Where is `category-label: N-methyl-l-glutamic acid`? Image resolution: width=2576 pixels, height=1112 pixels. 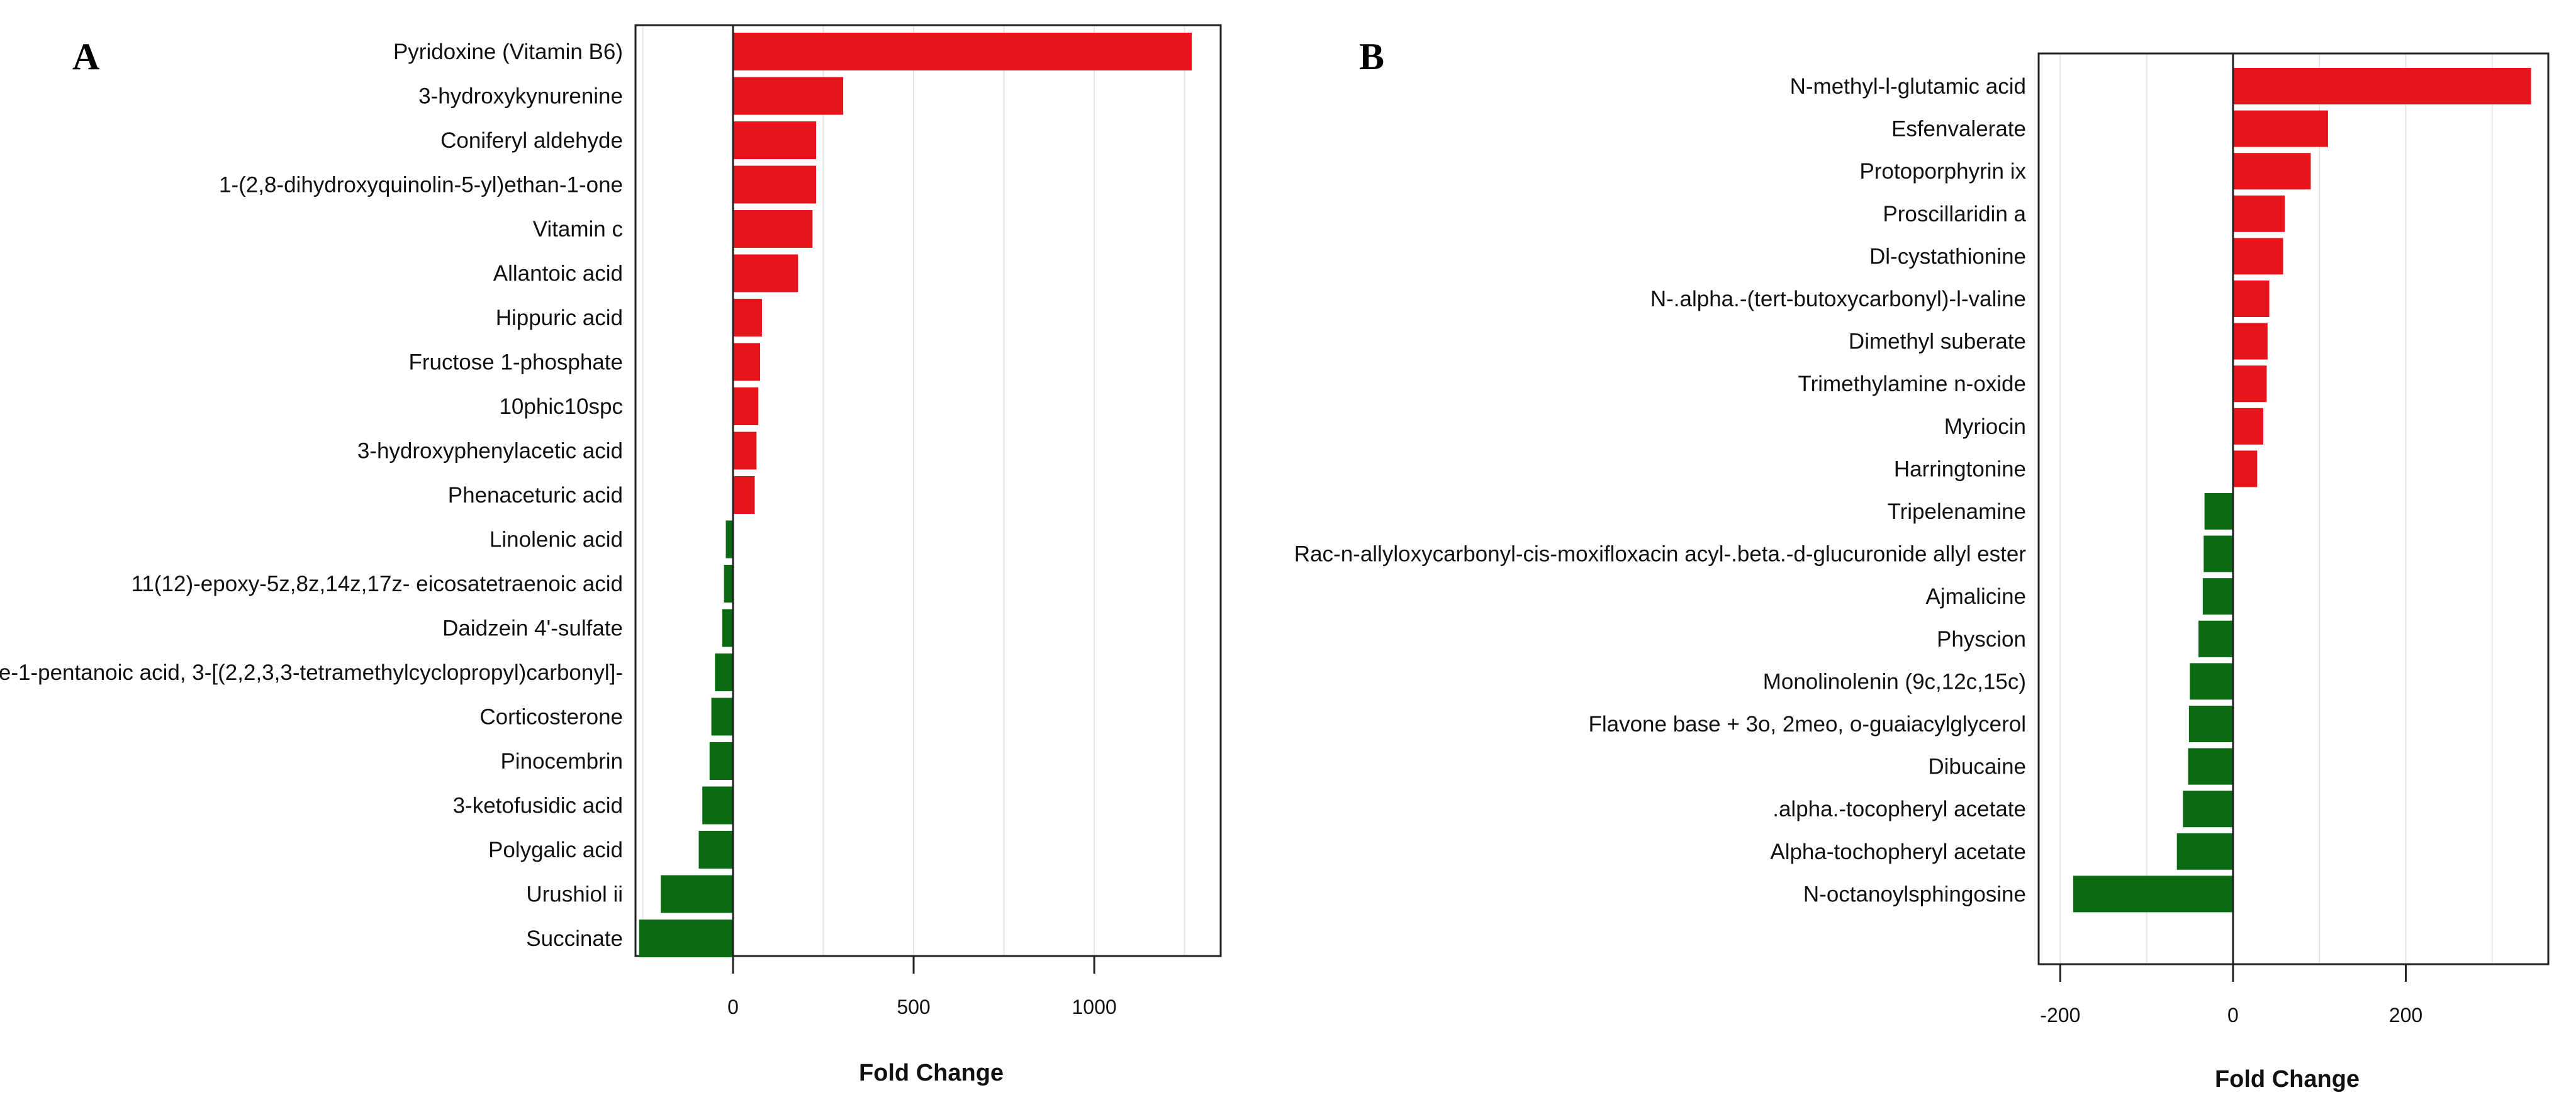 category-label: N-methyl-l-glutamic acid is located at coordinates (1908, 87).